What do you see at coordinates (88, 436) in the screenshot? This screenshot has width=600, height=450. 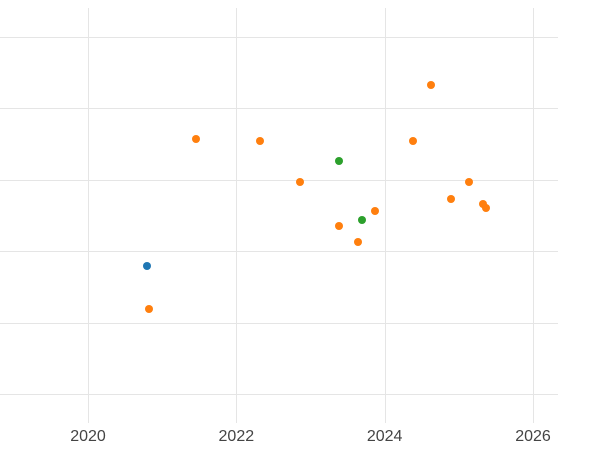 I see `x-tick-label: 2020` at bounding box center [88, 436].